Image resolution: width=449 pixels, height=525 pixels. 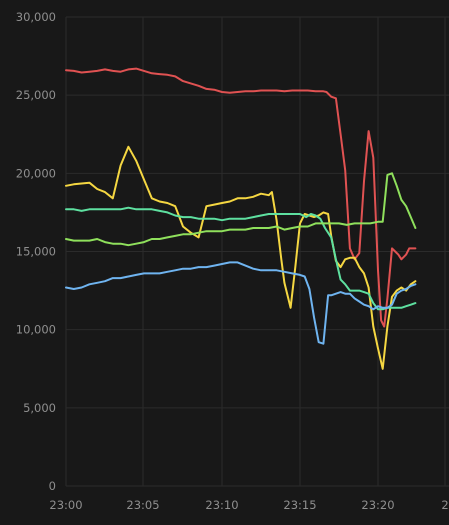 What do you see at coordinates (142, 505) in the screenshot?
I see `x-tick-label: 23:05` at bounding box center [142, 505].